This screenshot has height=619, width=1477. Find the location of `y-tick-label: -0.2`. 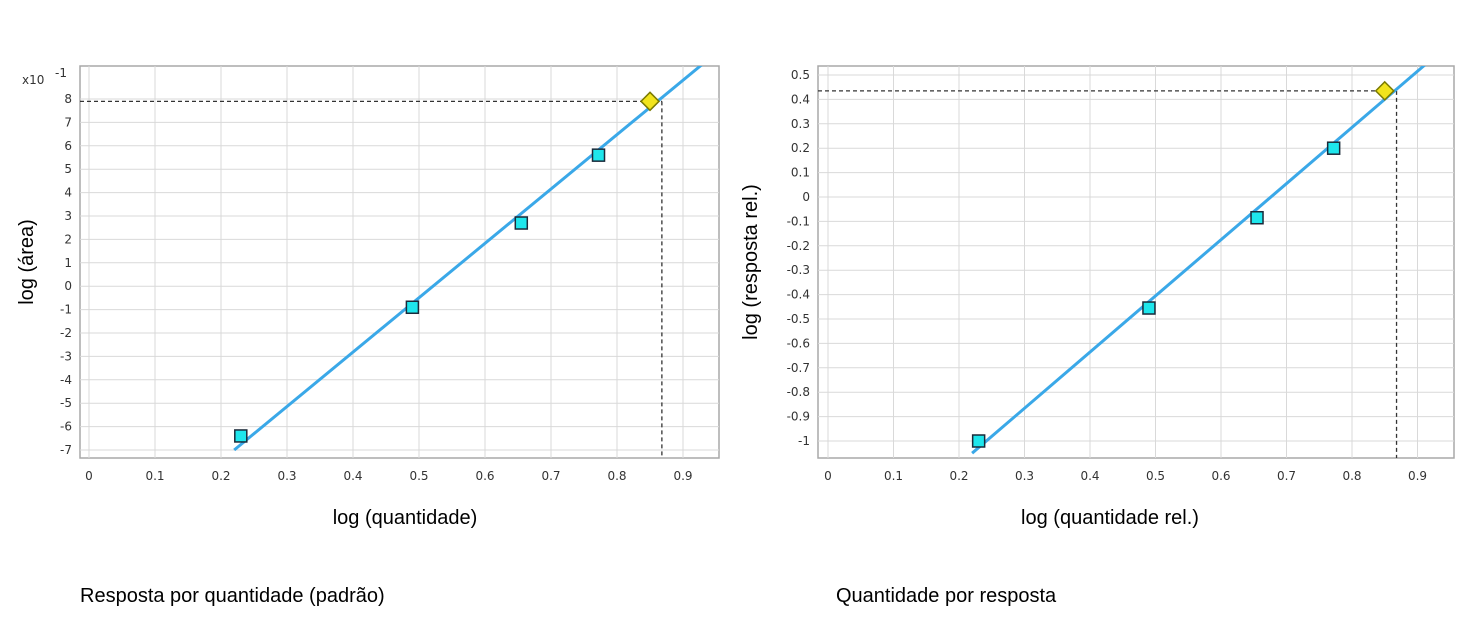

y-tick-label: -0.2 is located at coordinates (798, 246).